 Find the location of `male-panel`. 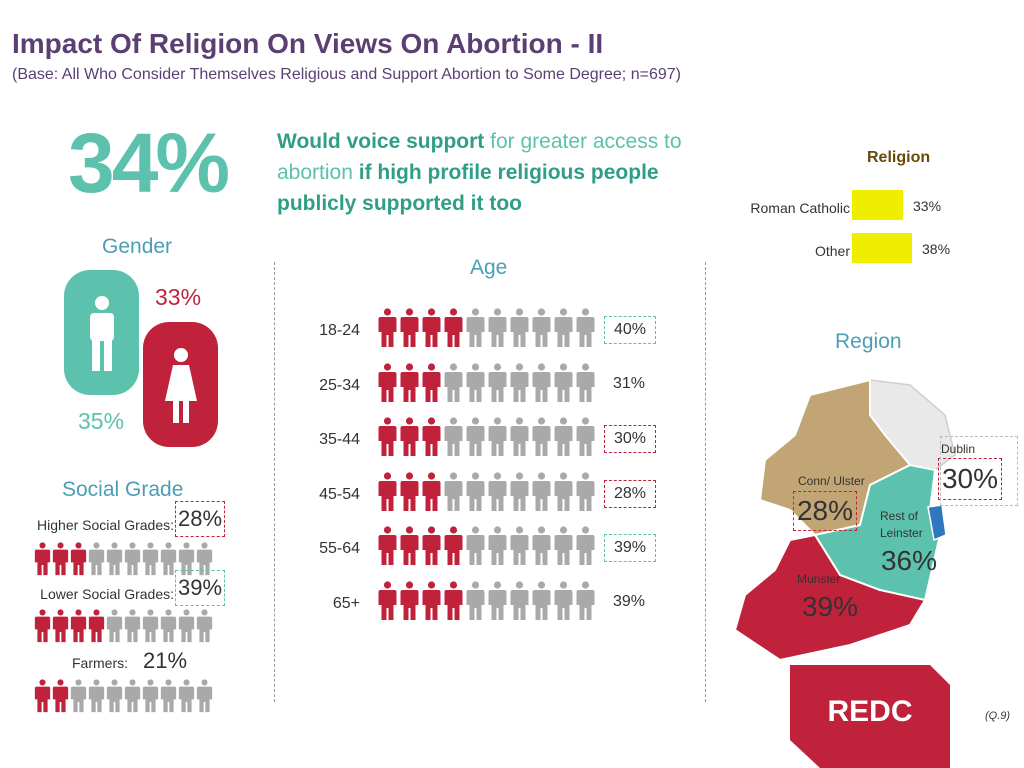

male-panel is located at coordinates (101, 332).